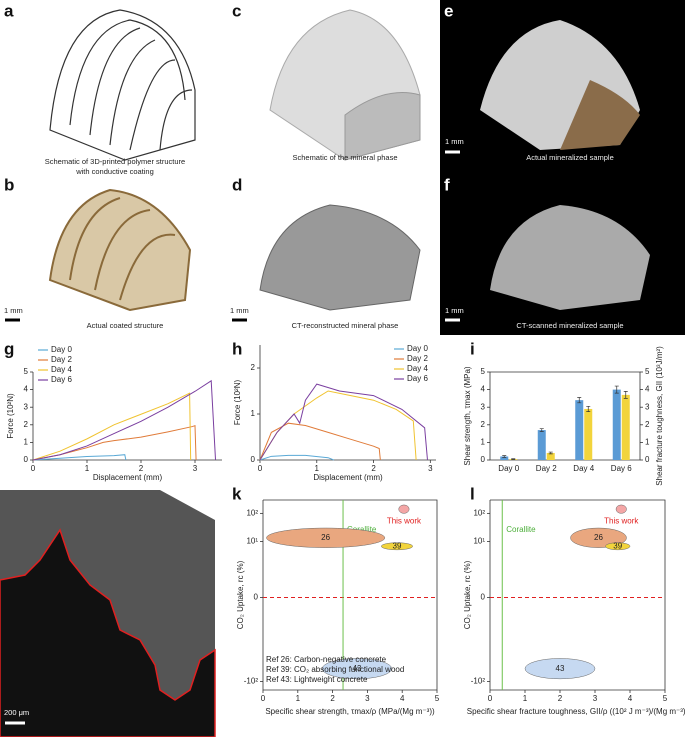  I want to click on panel-letter: g, so click(9, 348).